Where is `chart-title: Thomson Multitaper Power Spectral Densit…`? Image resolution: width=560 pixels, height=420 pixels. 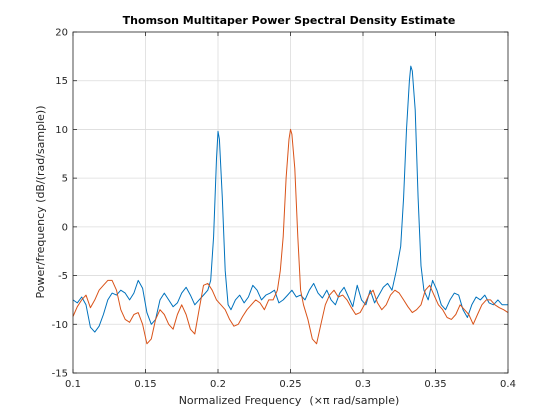 chart-title: Thomson Multitaper Power Spectral Densit… is located at coordinates (289, 20).